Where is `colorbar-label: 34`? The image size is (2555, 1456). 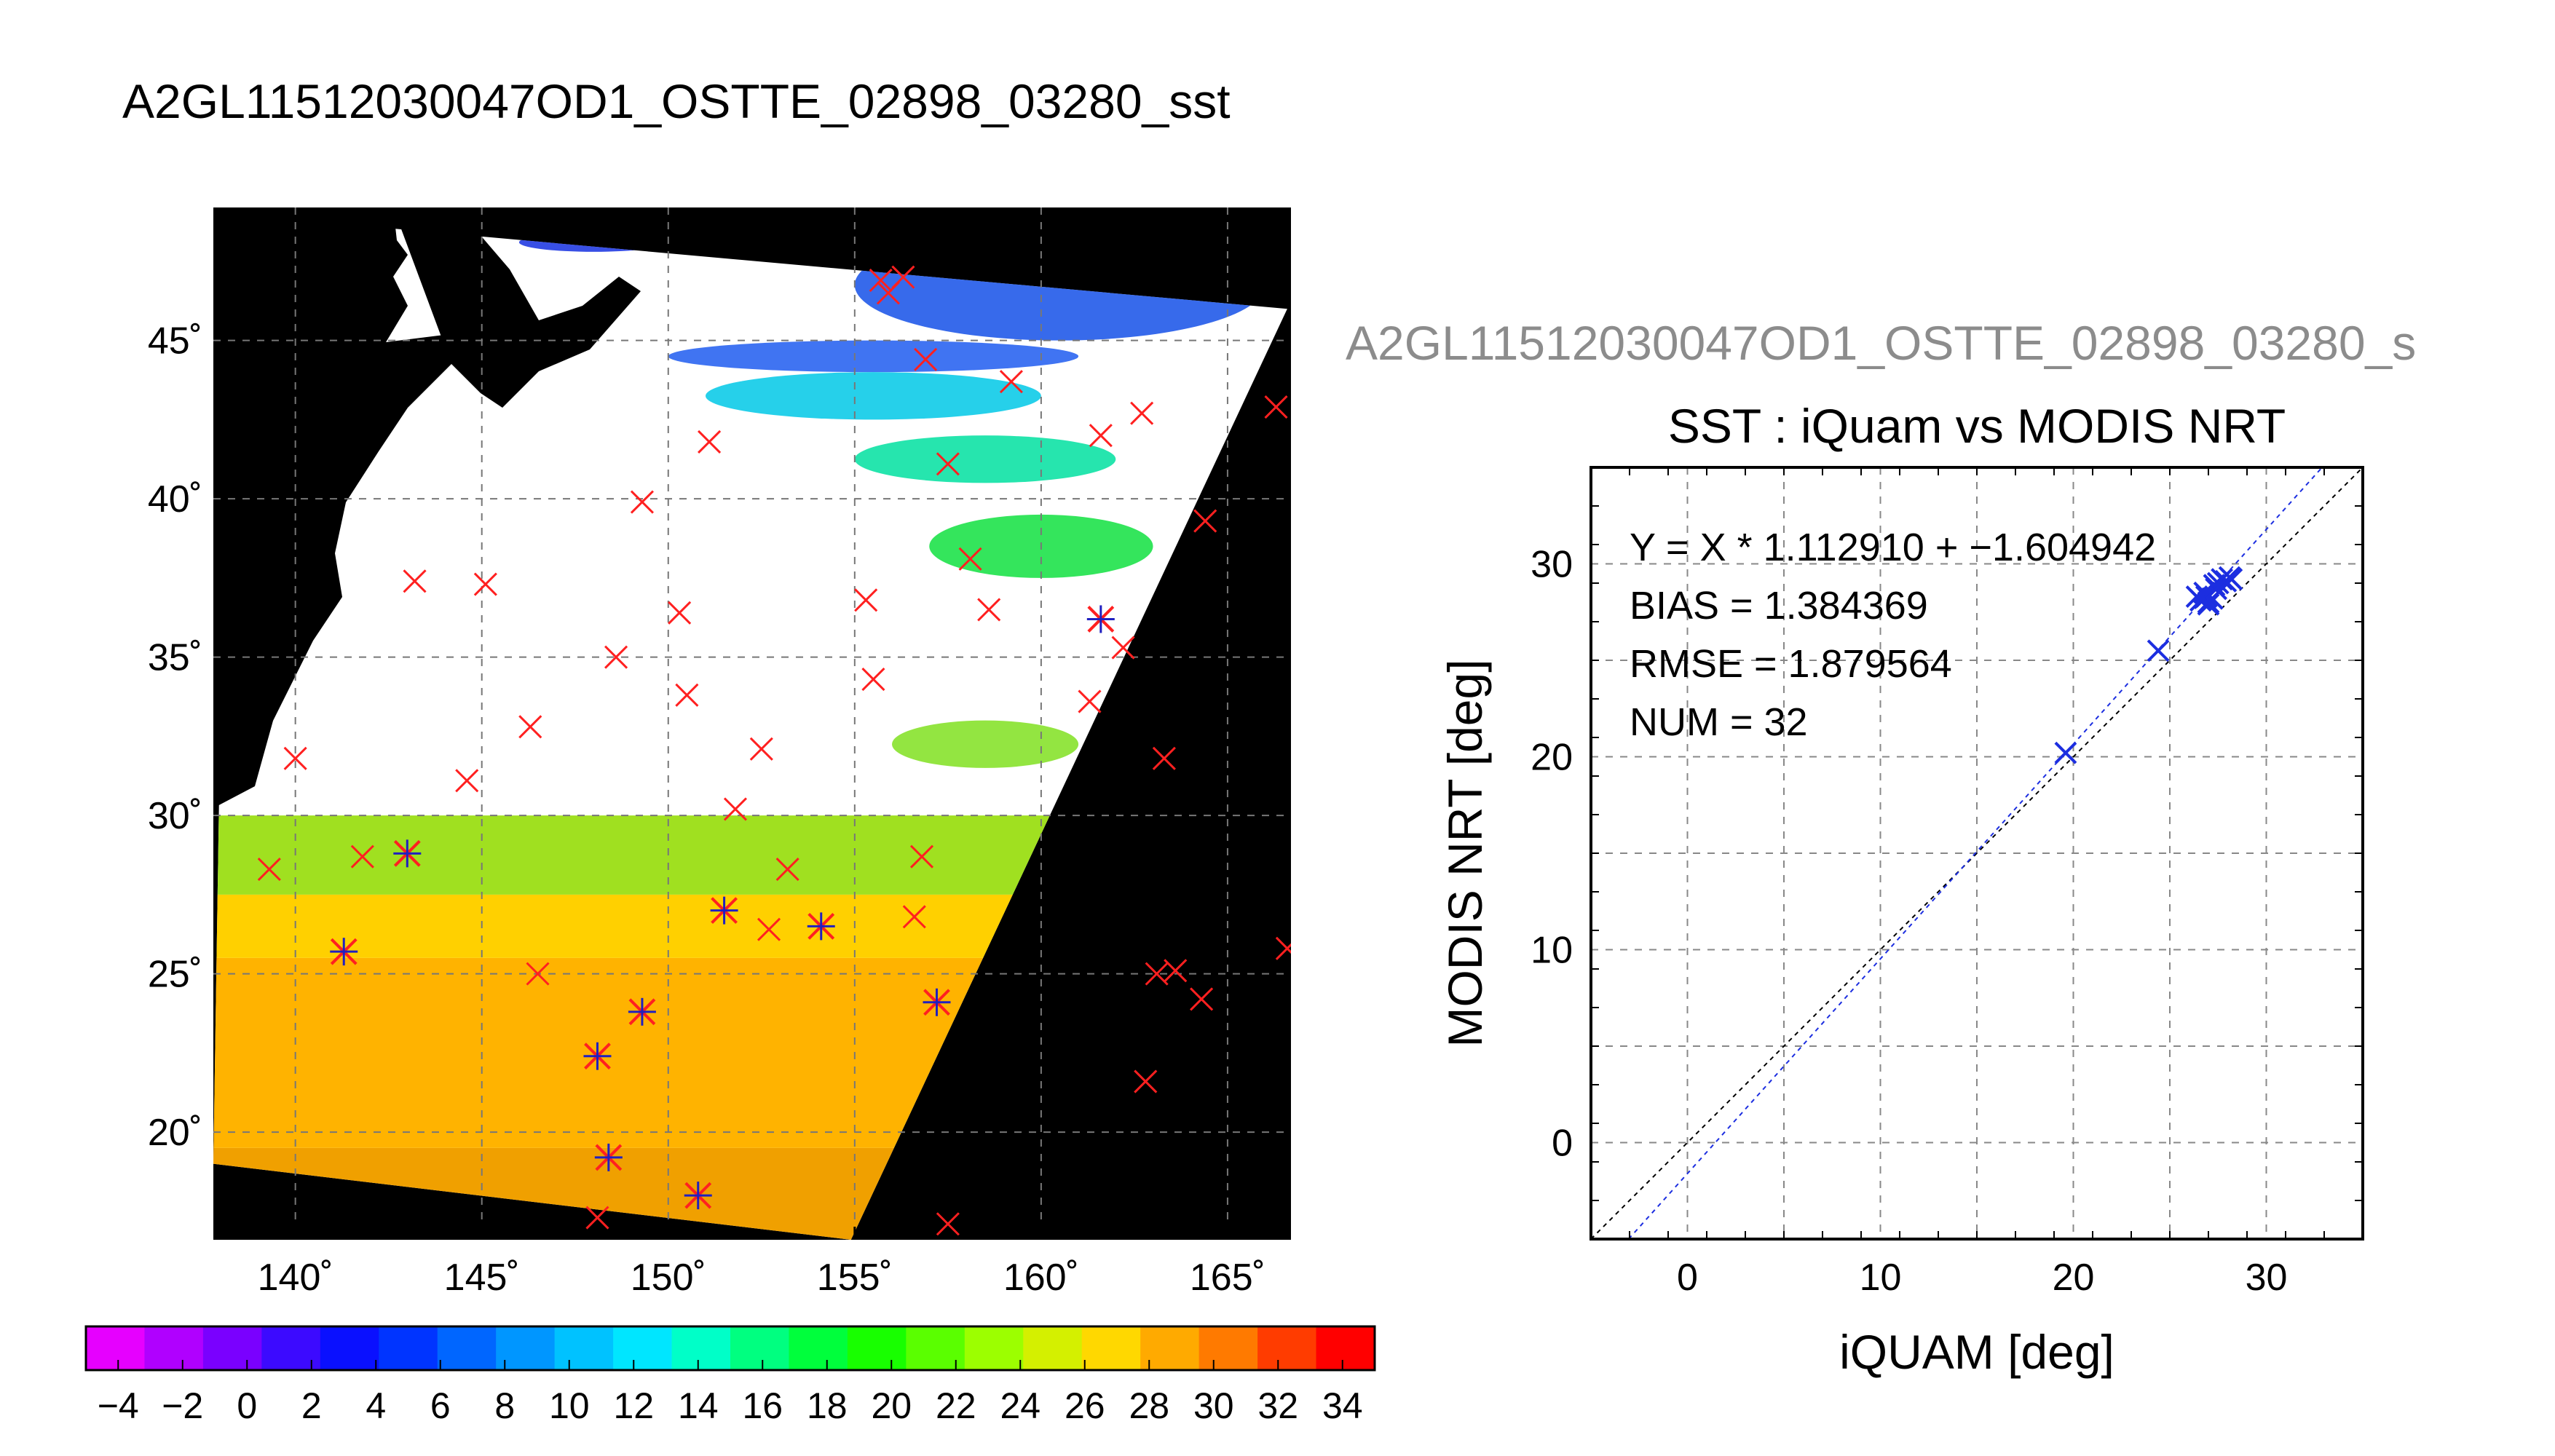 colorbar-label: 34 is located at coordinates (1342, 1405).